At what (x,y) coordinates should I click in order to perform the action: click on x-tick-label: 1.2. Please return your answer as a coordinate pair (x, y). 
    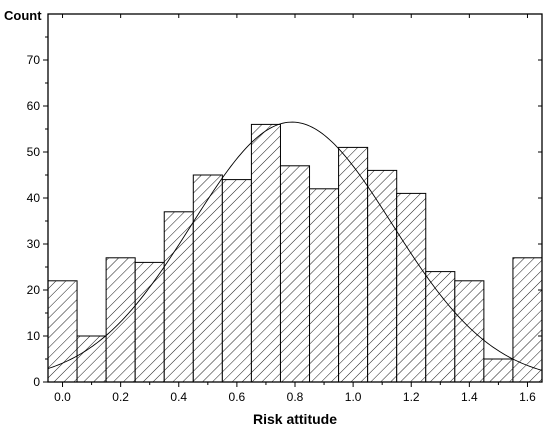
    Looking at the image, I should click on (411, 397).